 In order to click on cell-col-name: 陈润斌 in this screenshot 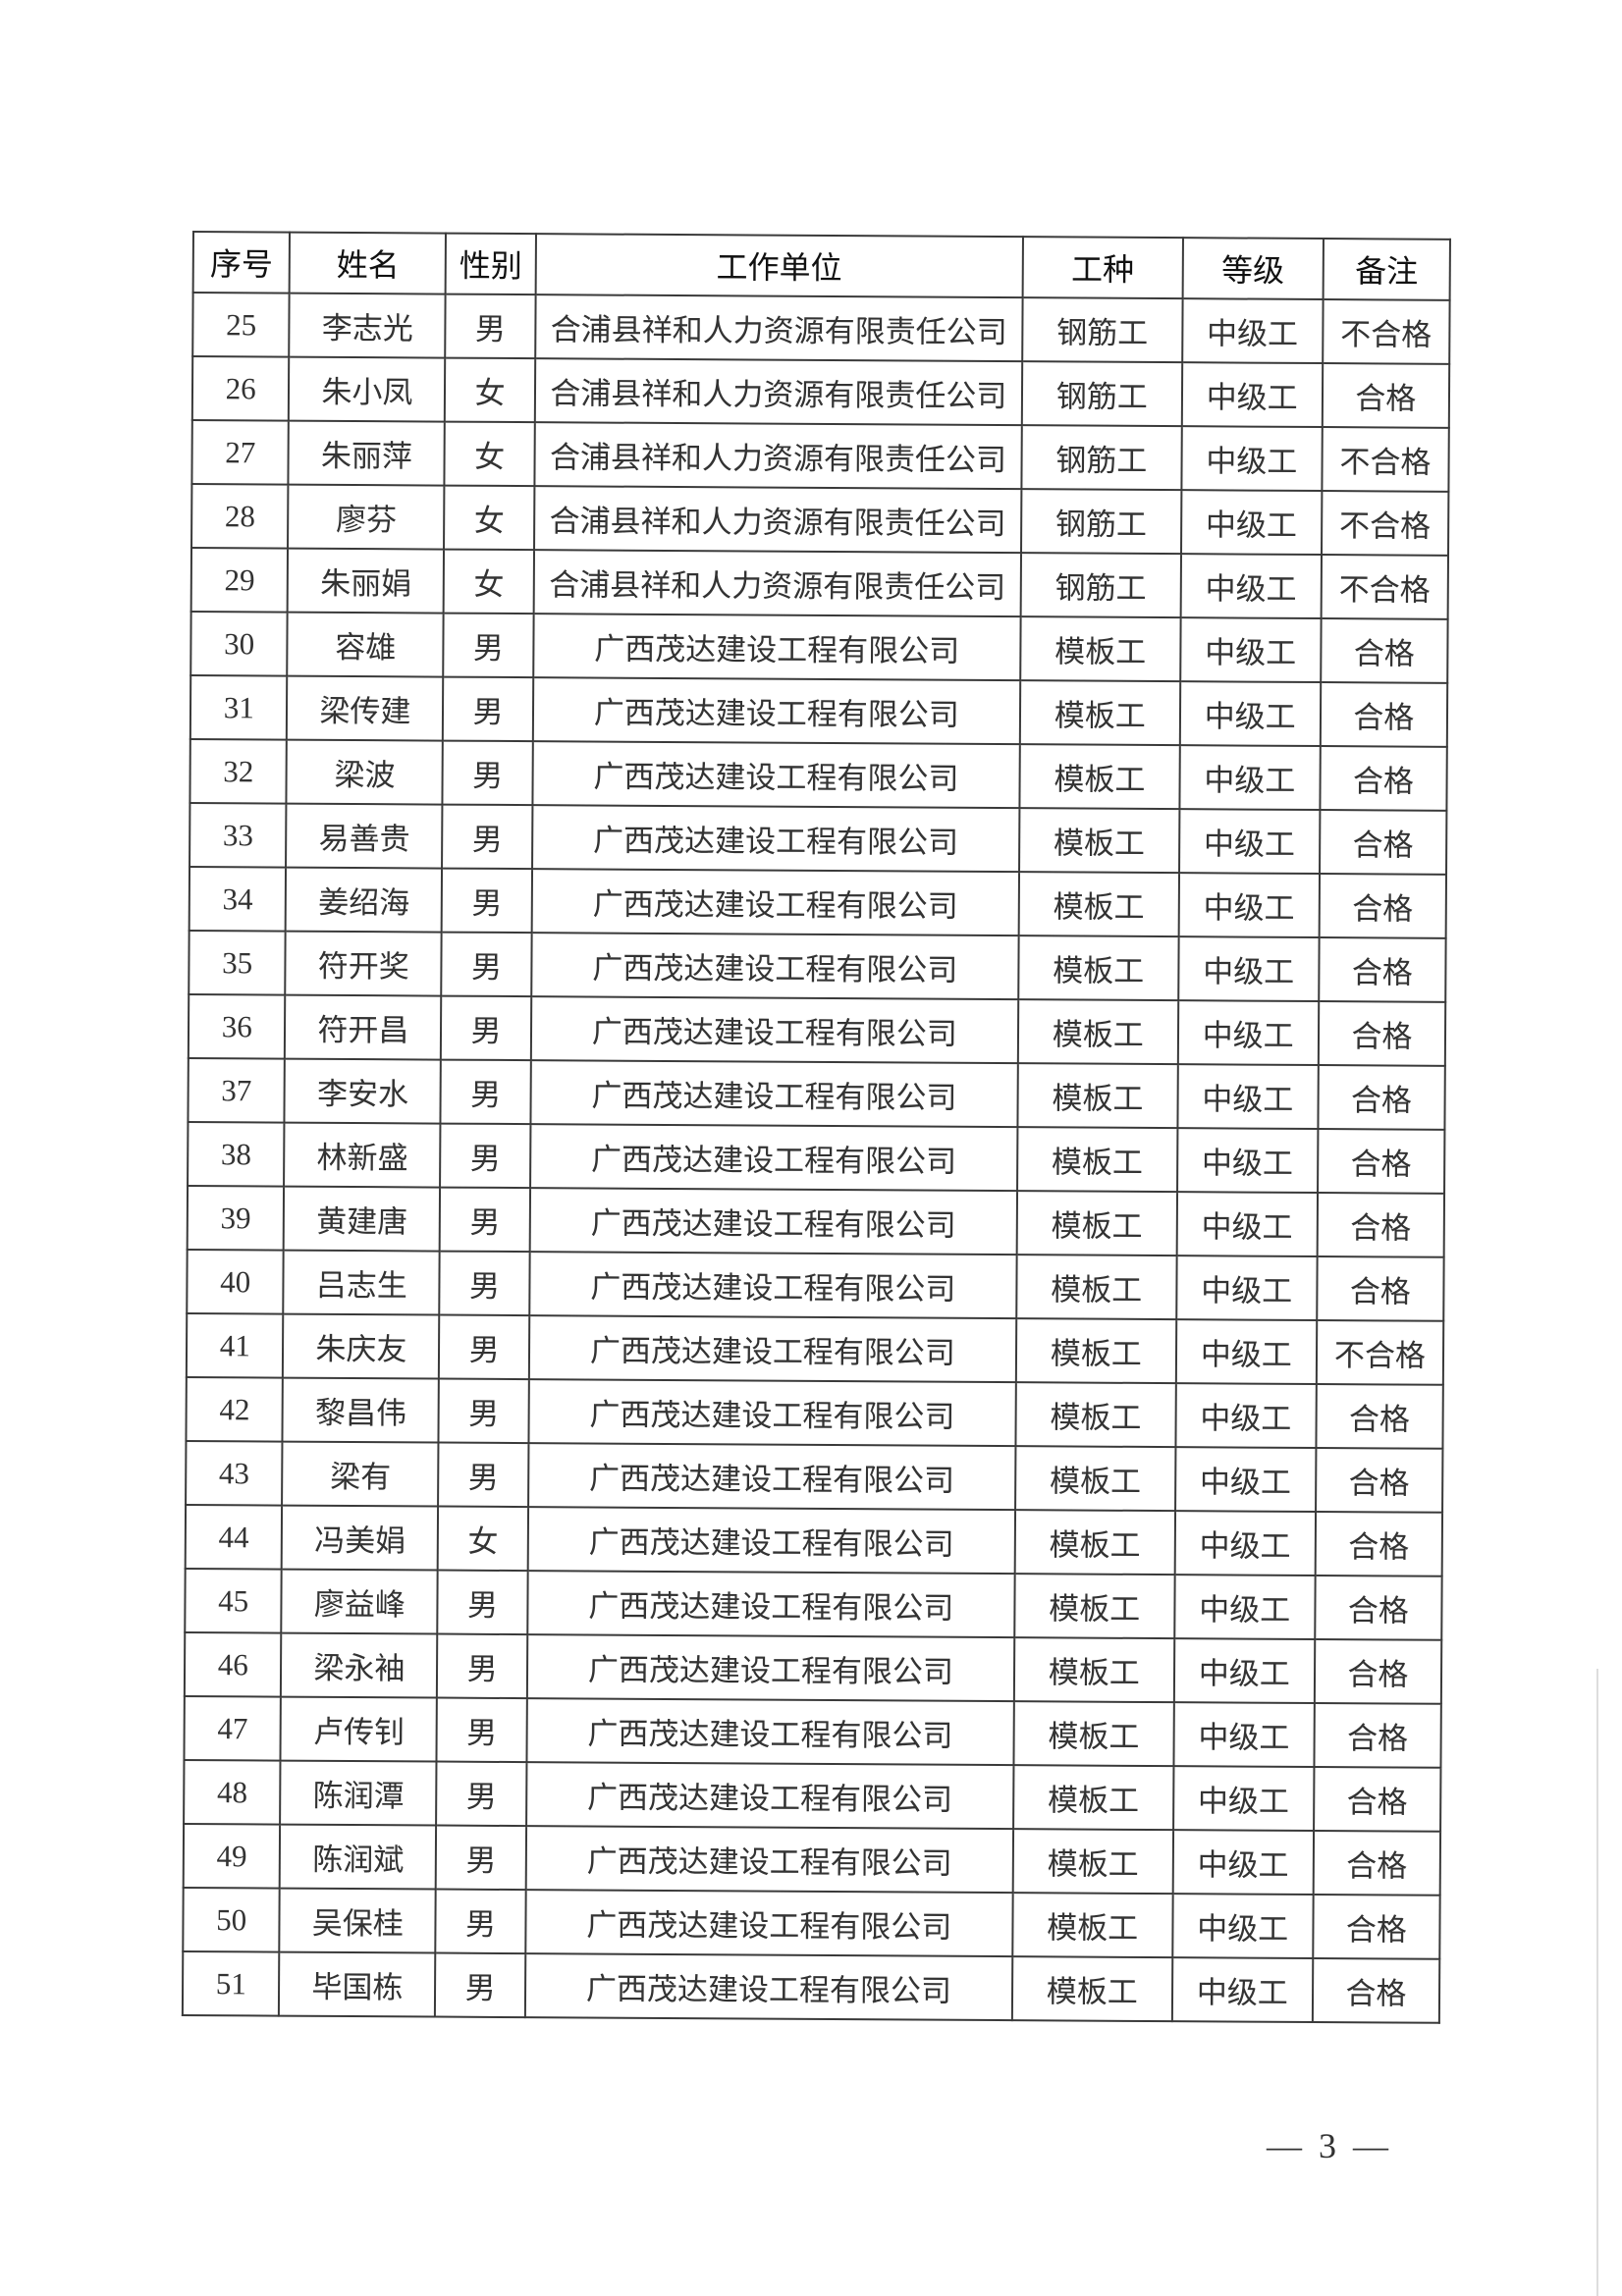, I will do `click(358, 1857)`.